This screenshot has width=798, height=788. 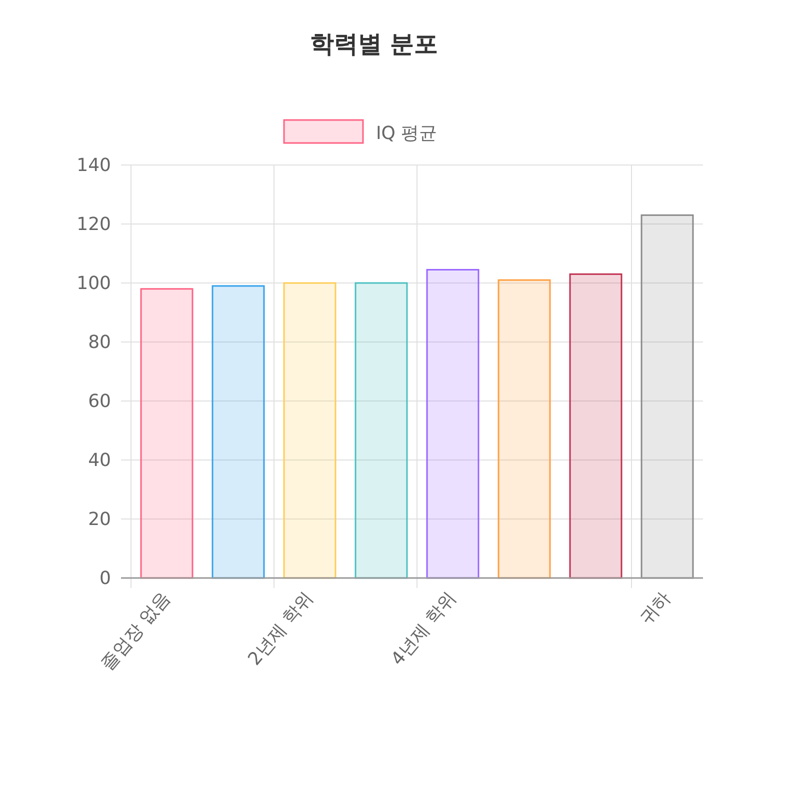 What do you see at coordinates (99, 401) in the screenshot?
I see `y-tick-label: 60` at bounding box center [99, 401].